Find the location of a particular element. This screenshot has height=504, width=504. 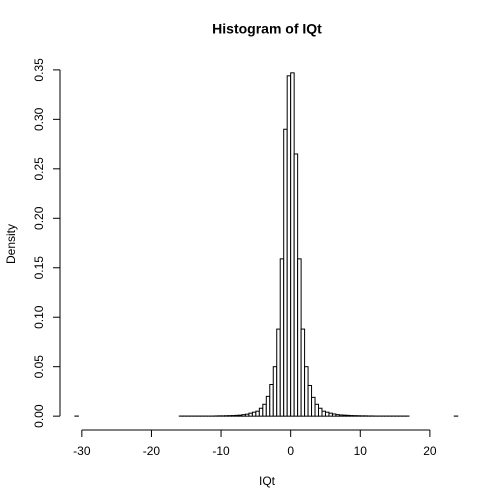

y-axis-label: Density is located at coordinates (11, 244).